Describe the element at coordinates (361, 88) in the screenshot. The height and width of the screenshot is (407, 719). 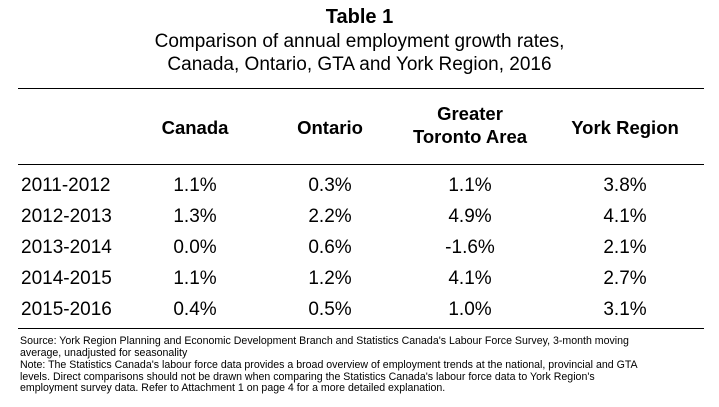
I see `table-top-rule` at that location.